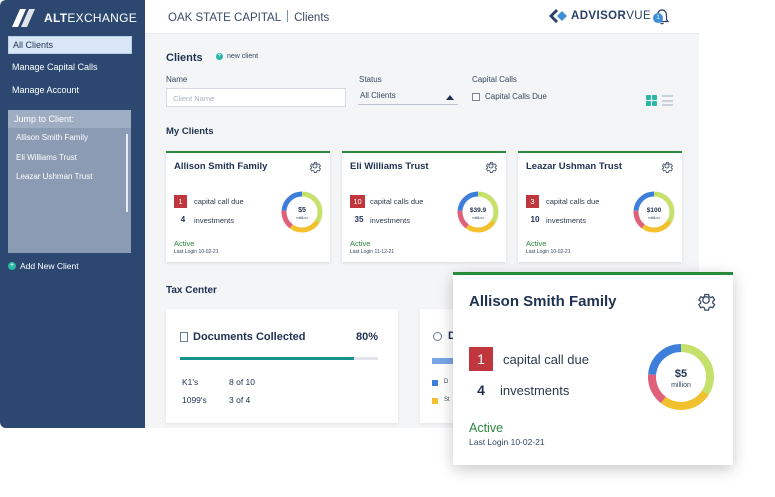  I want to click on legend-label: St, so click(447, 400).